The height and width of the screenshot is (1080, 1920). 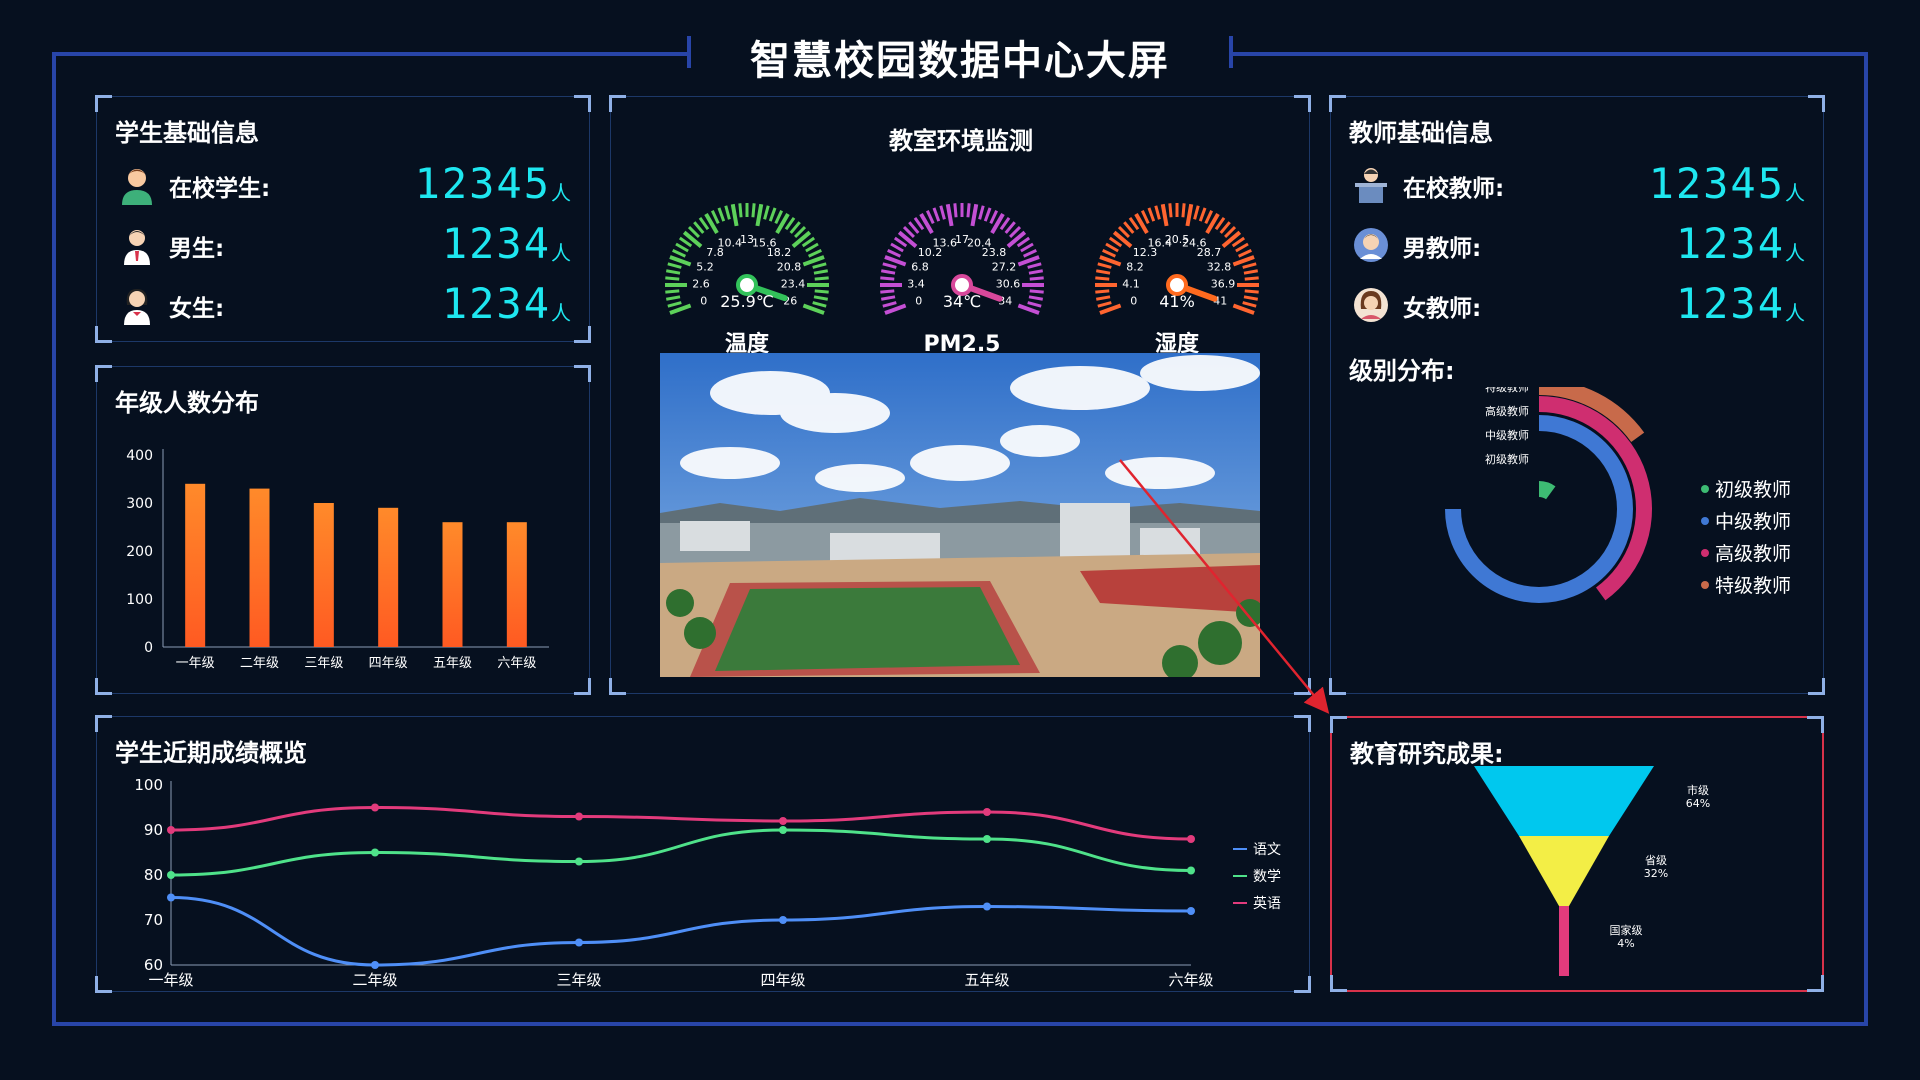 What do you see at coordinates (153, 830) in the screenshot?
I see `y-tick-label: 90` at bounding box center [153, 830].